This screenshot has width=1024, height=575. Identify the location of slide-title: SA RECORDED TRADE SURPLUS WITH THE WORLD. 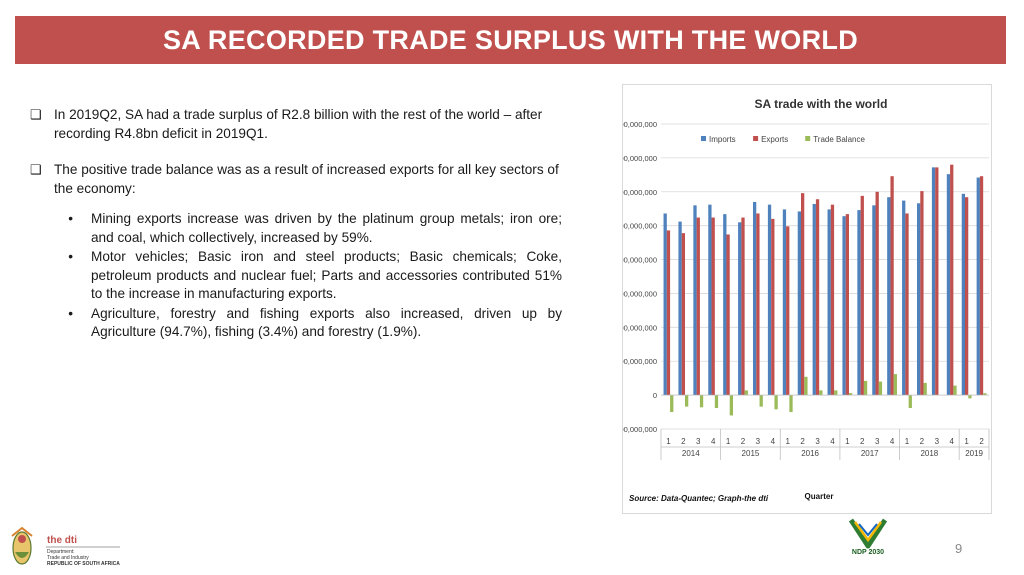
(510, 39).